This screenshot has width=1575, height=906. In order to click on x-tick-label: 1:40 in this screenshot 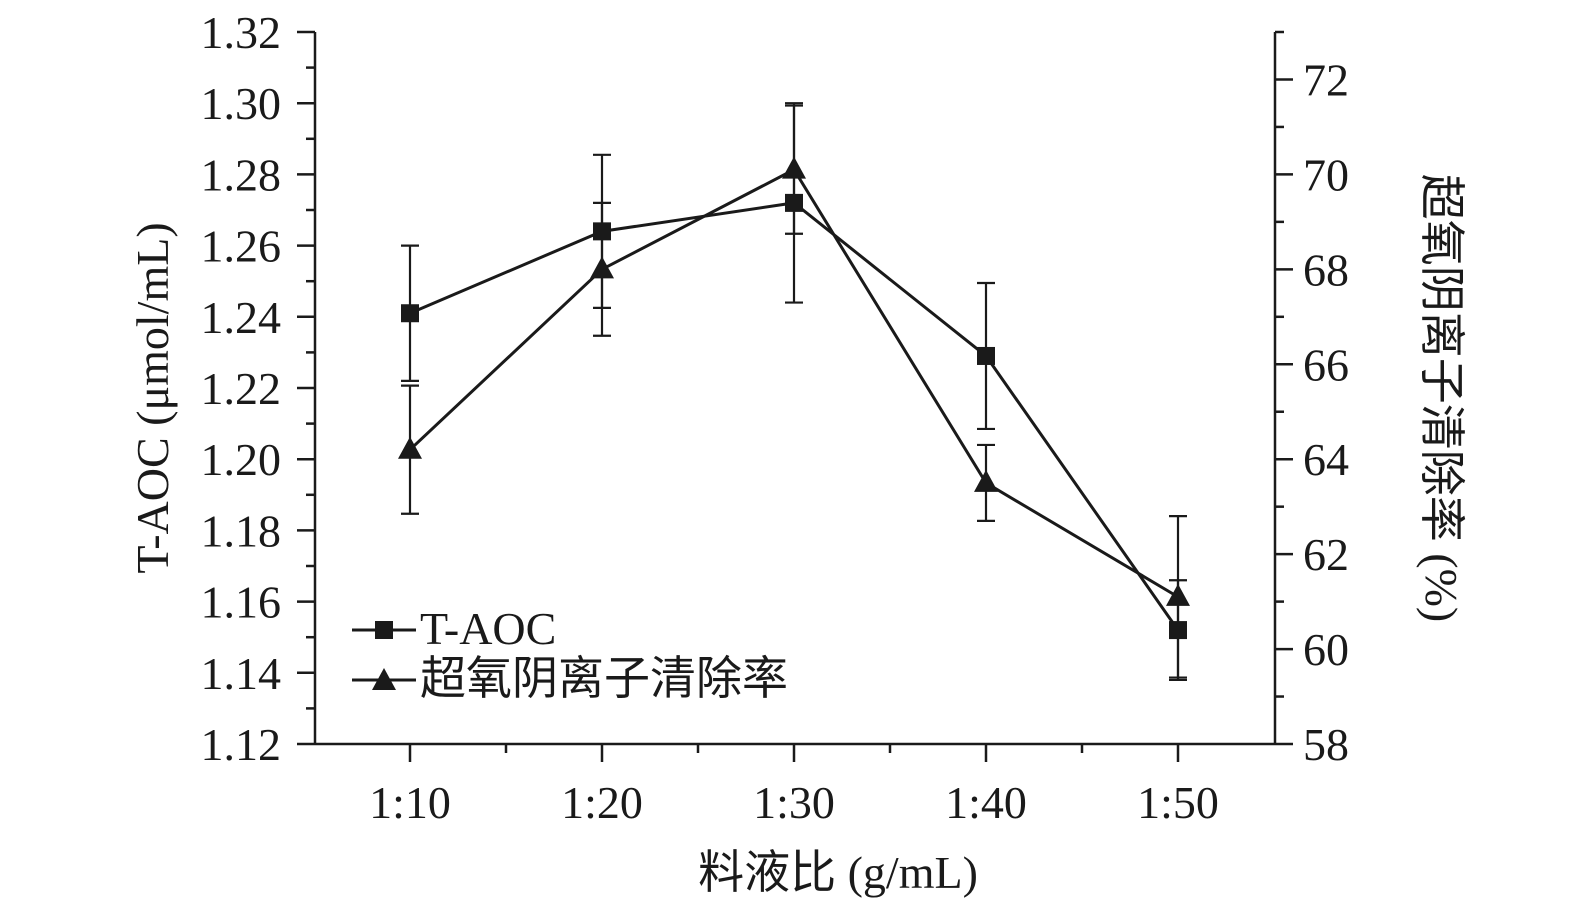, I will do `click(986, 802)`.